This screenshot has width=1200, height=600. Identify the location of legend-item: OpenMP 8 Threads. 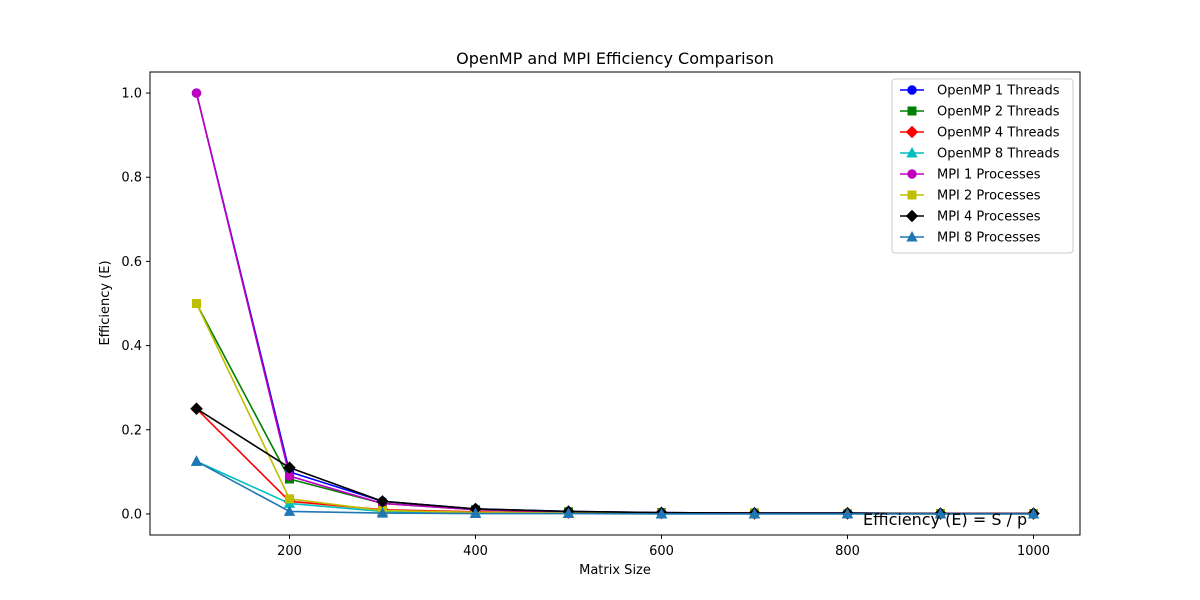
(980, 154).